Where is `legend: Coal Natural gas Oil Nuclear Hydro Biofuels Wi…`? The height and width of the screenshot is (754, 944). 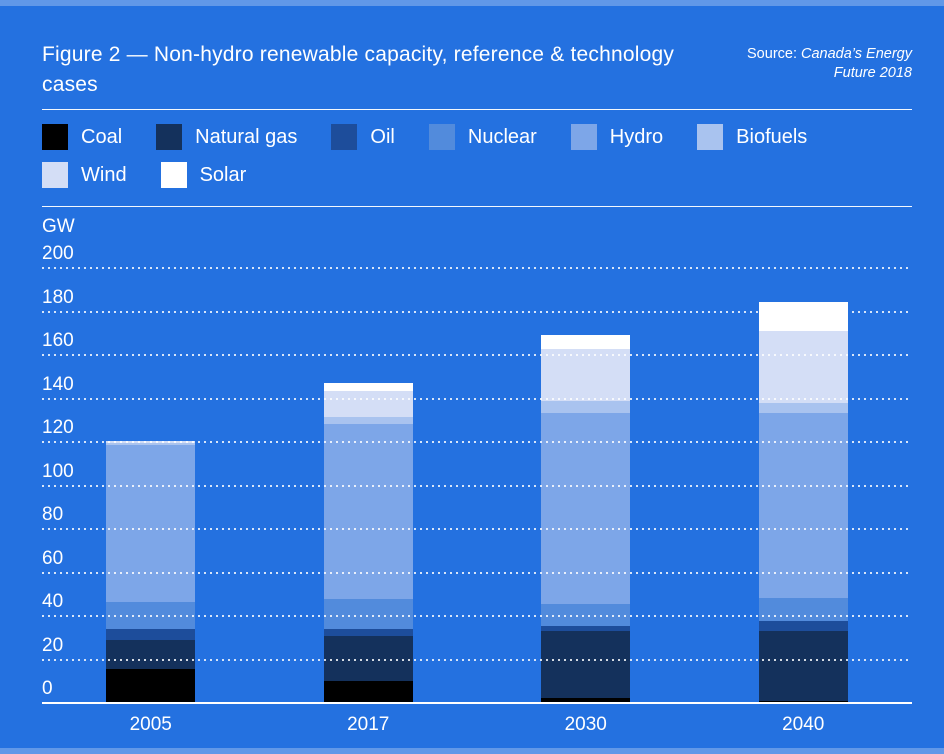 legend: Coal Natural gas Oil Nuclear Hydro Biofuels Wi… is located at coordinates (458, 156).